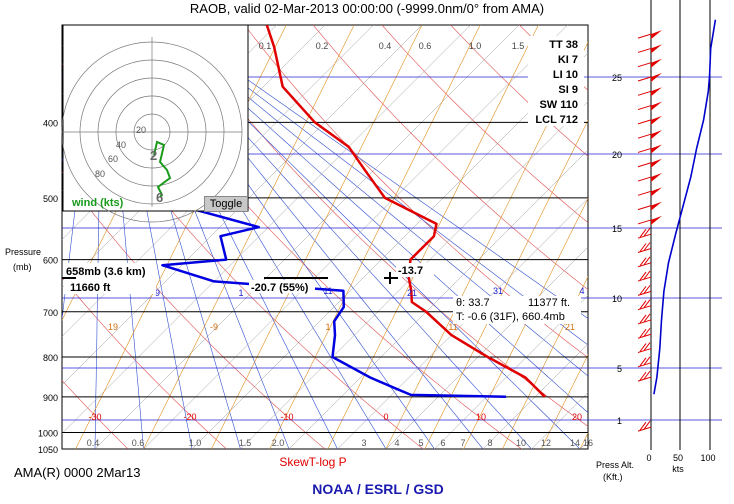  I want to click on wind-speed-trace, so click(685, 207).